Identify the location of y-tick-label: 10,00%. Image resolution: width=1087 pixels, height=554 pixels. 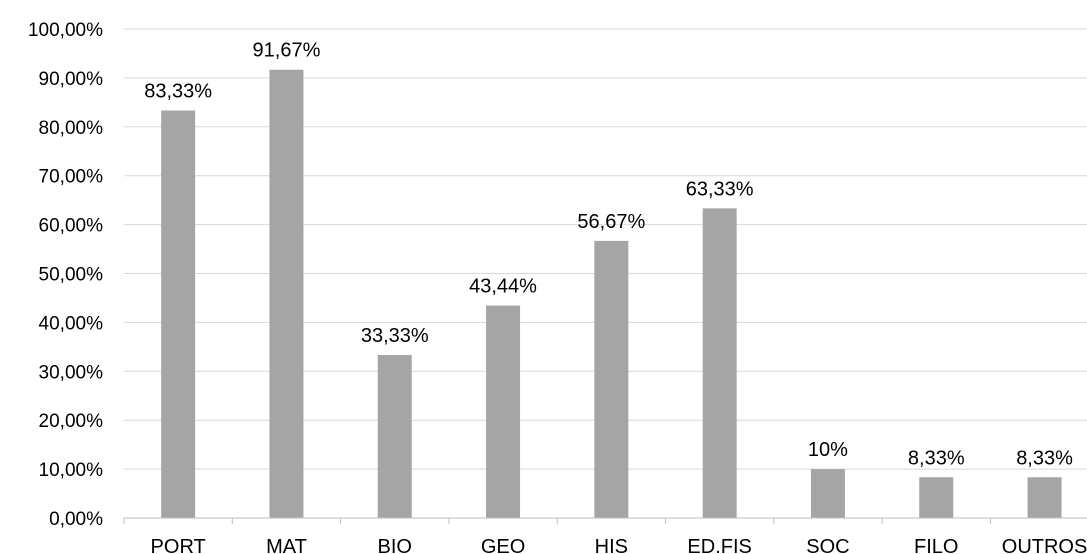
(71, 470).